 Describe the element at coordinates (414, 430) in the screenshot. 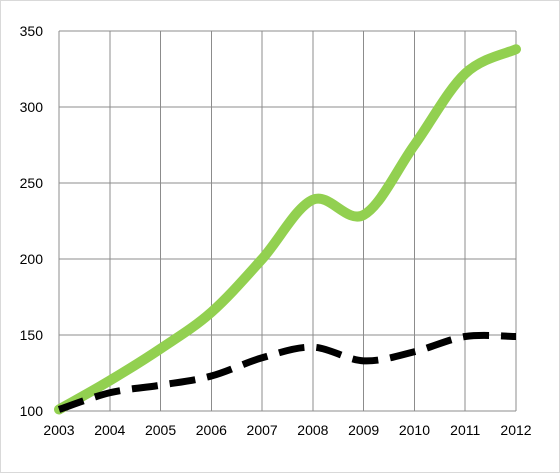

I see `x-tick-label: 2010` at that location.